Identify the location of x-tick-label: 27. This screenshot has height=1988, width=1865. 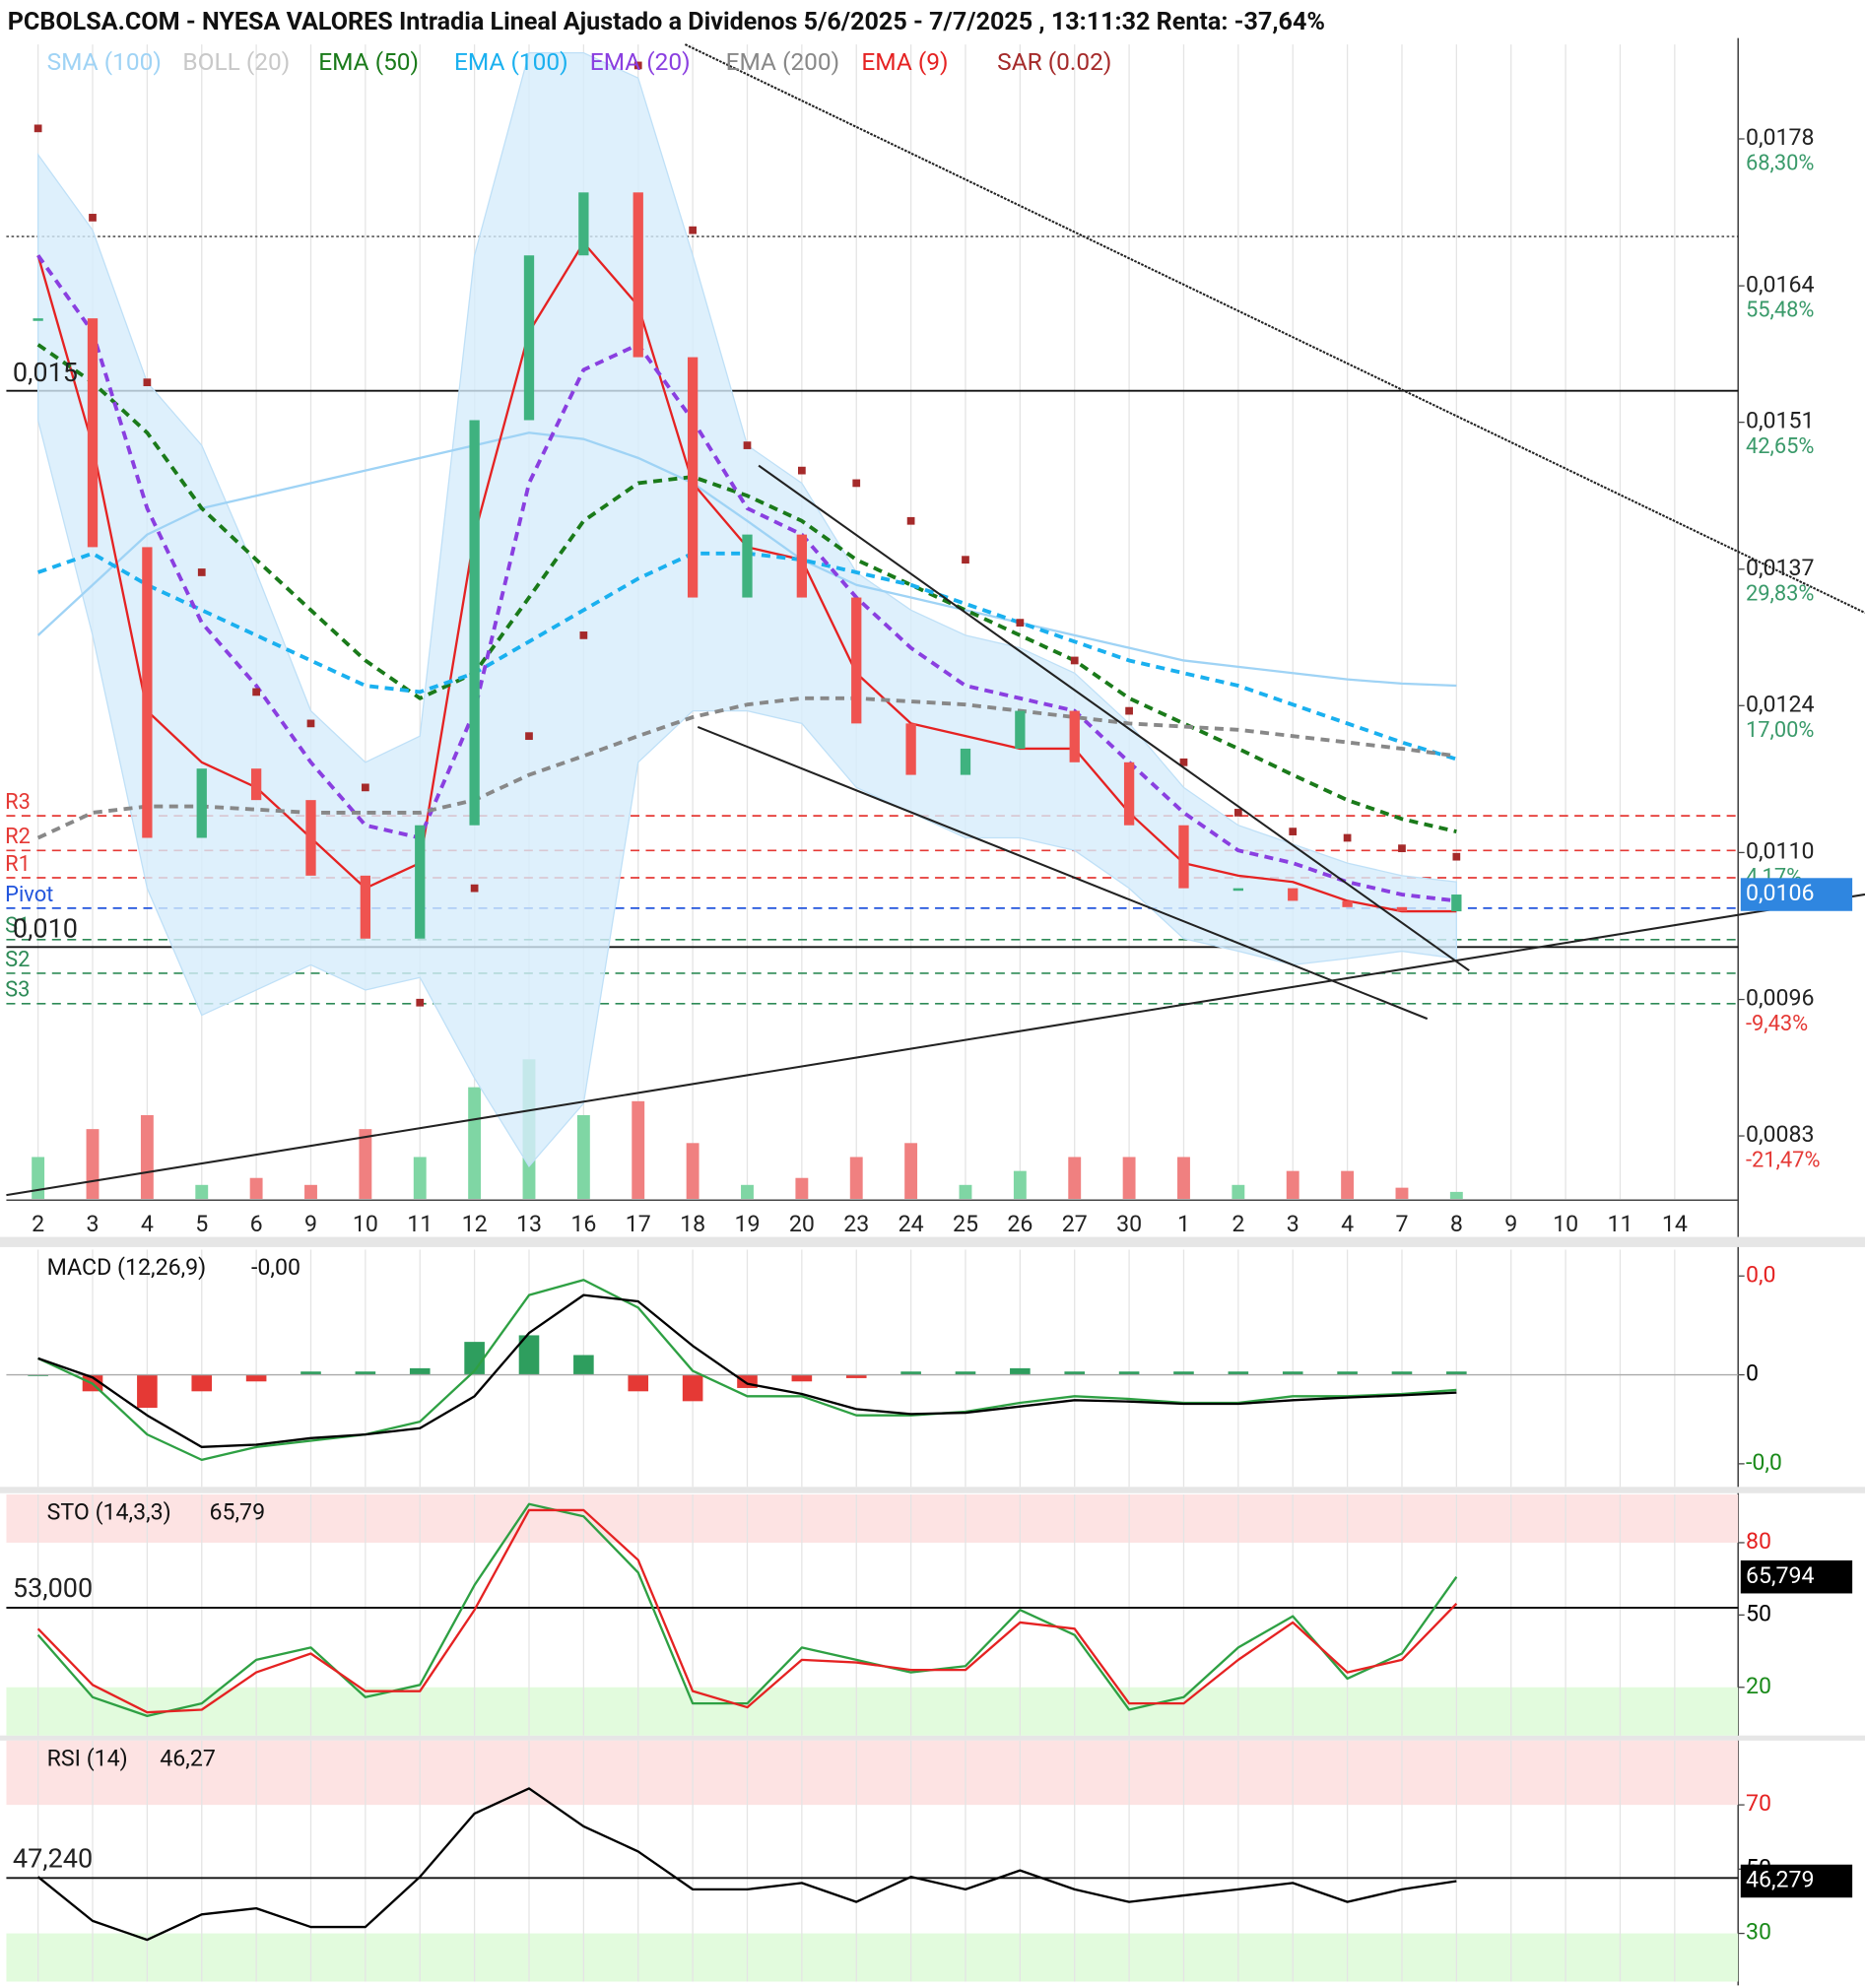
(1075, 1224).